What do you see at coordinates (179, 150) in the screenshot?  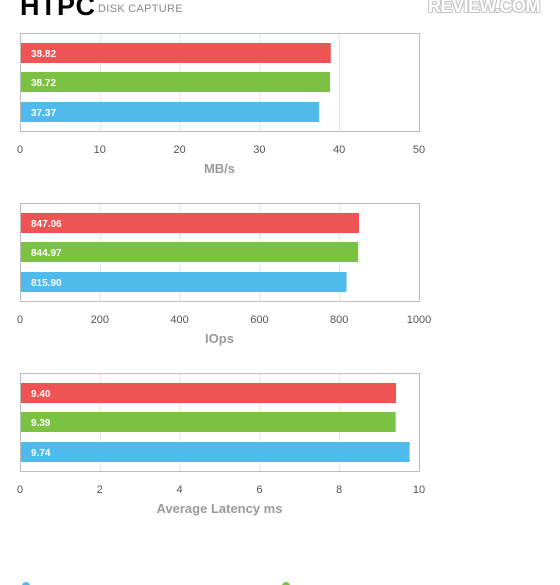 I see `tick-label: 20` at bounding box center [179, 150].